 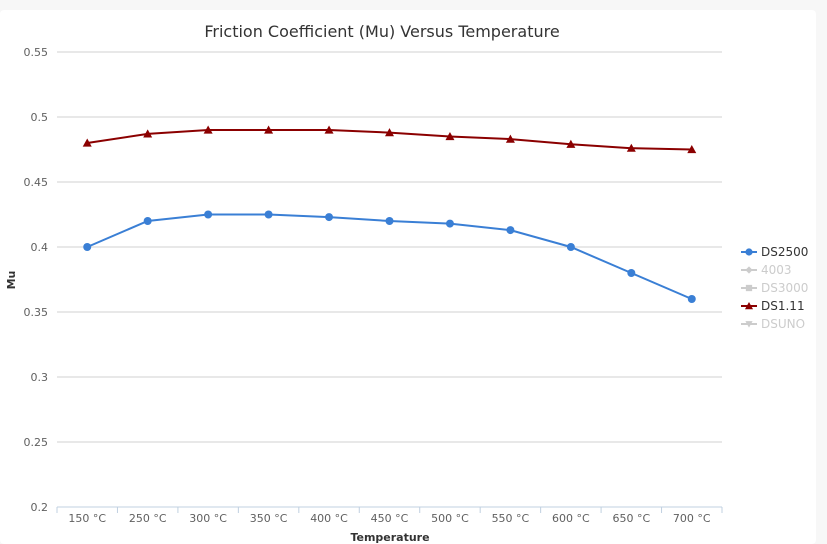 What do you see at coordinates (148, 518) in the screenshot?
I see `x-tick-label: 250 °C` at bounding box center [148, 518].